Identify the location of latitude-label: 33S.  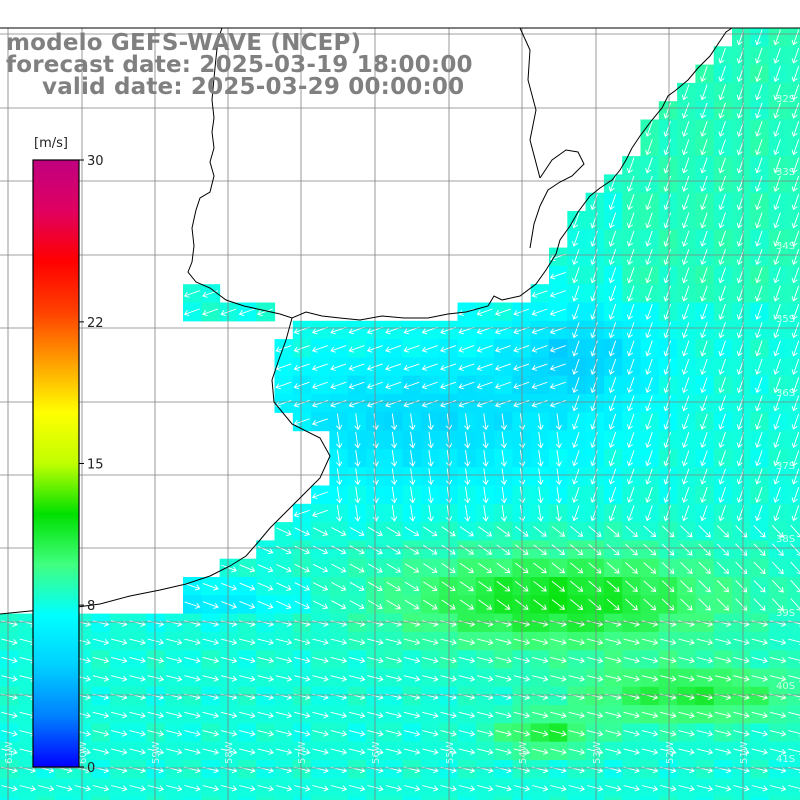
(785, 172).